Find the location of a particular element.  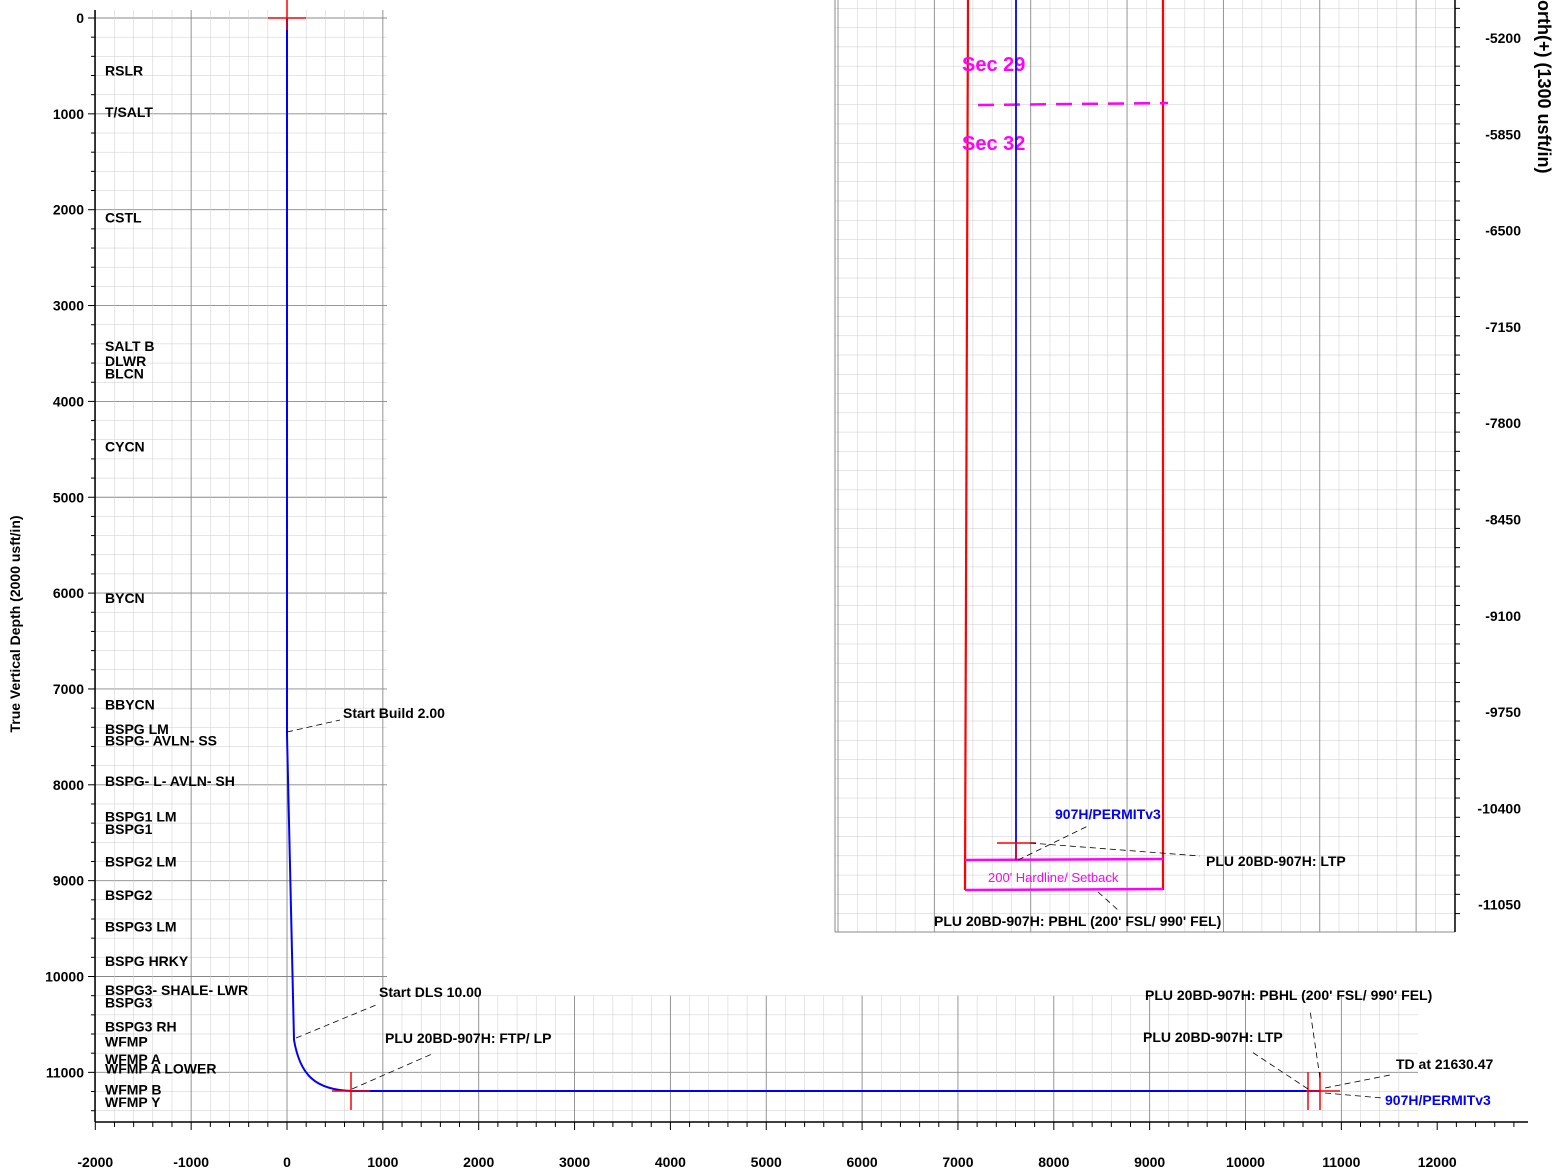

y-tick-label: 11000 is located at coordinates (65, 1072).